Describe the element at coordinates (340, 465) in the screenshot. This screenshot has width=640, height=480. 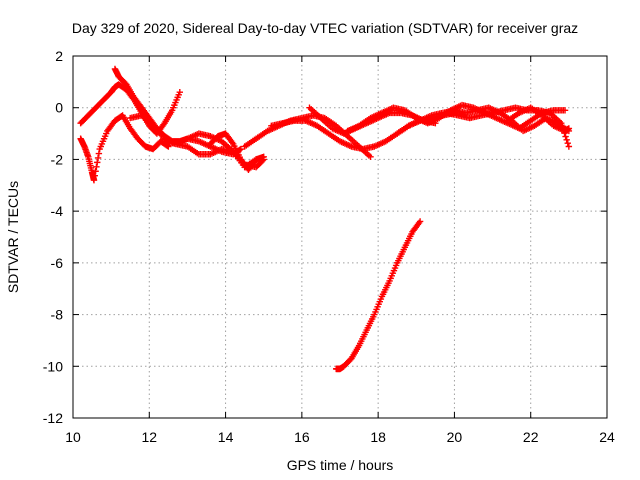
I see `x-axis-label: GPS time / hours` at that location.